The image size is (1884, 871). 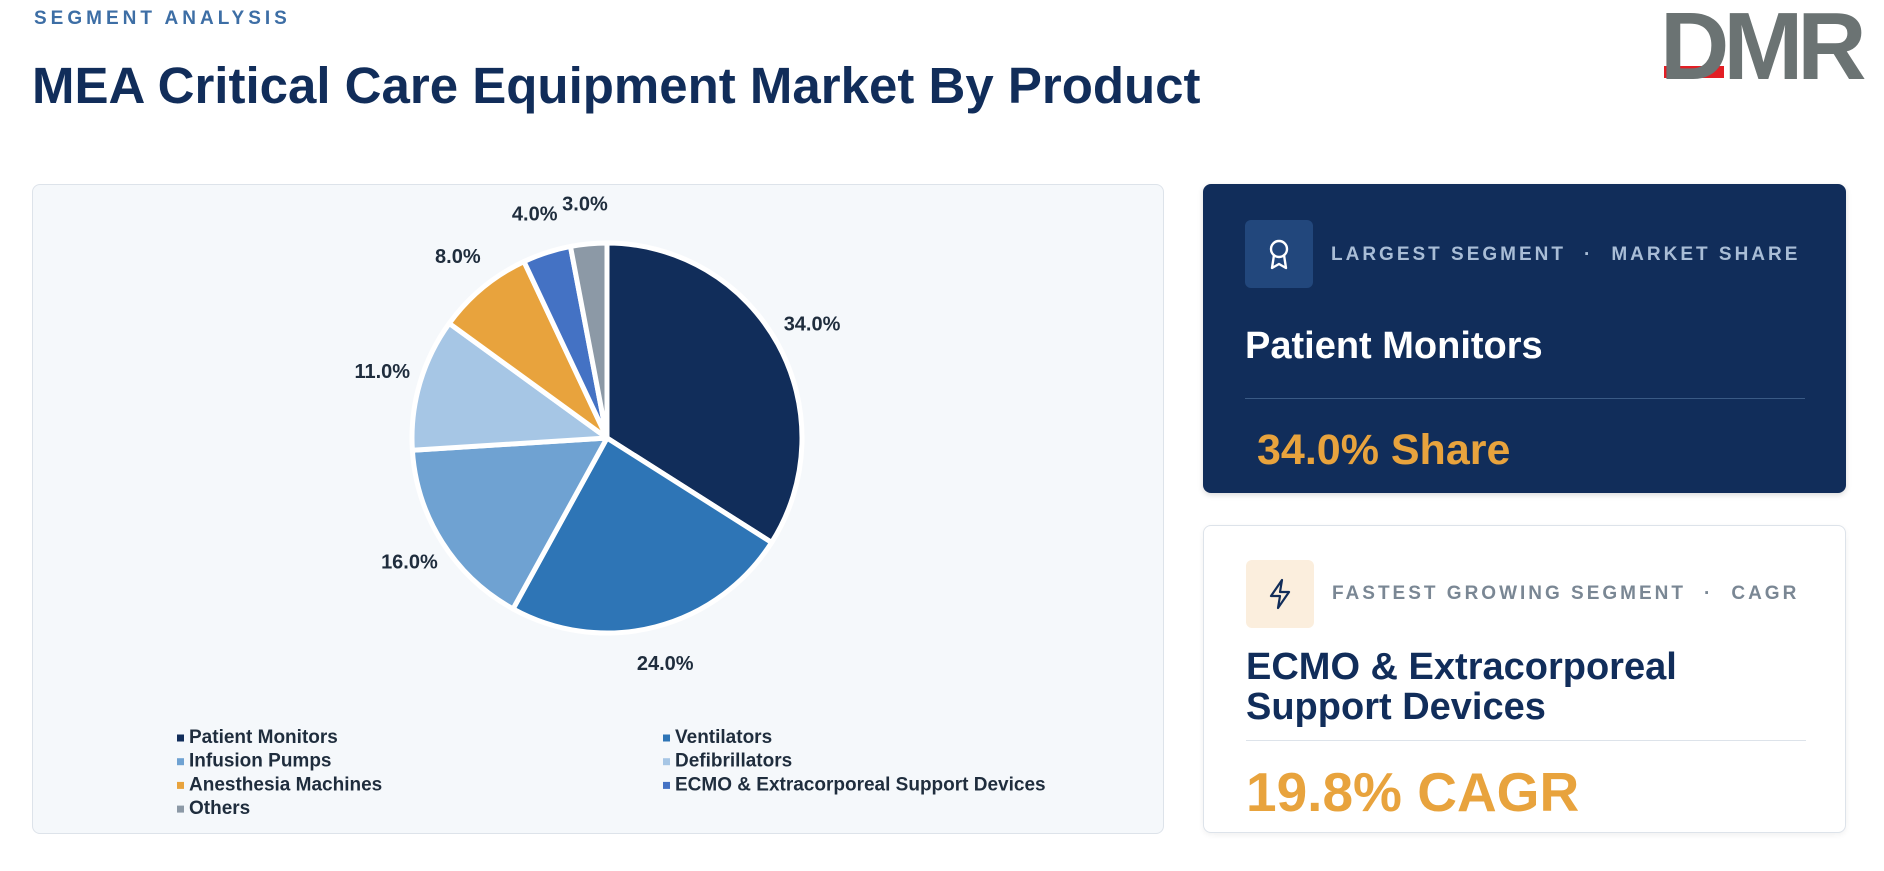 I want to click on legend-label: Ventilators, so click(x=723, y=737).